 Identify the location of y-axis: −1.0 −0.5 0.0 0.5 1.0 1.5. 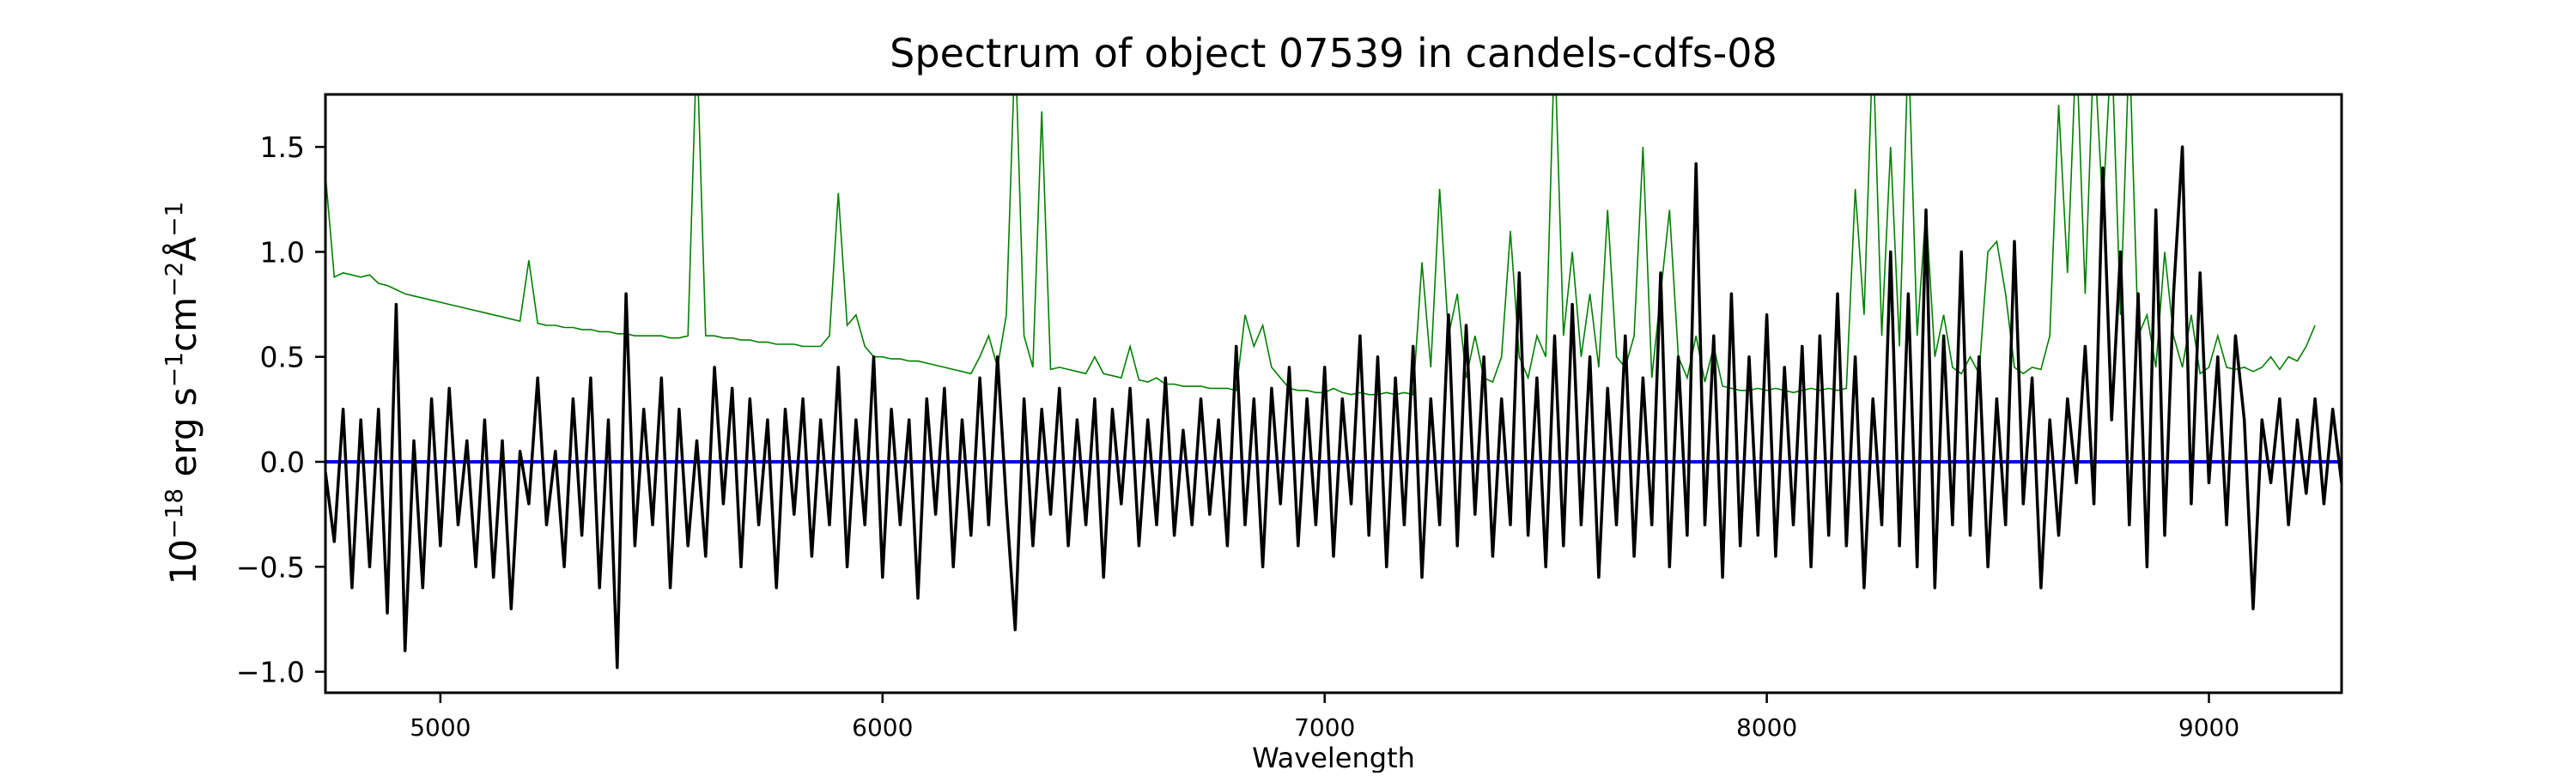
(280, 409).